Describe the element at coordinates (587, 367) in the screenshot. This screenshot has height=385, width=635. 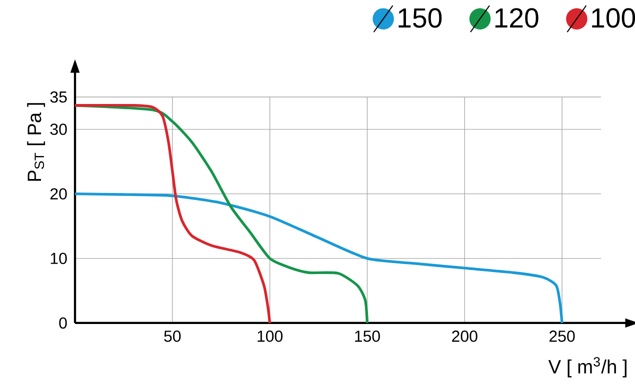
I see `x-axis-title: V [ m$^{3}$/h ]` at that location.